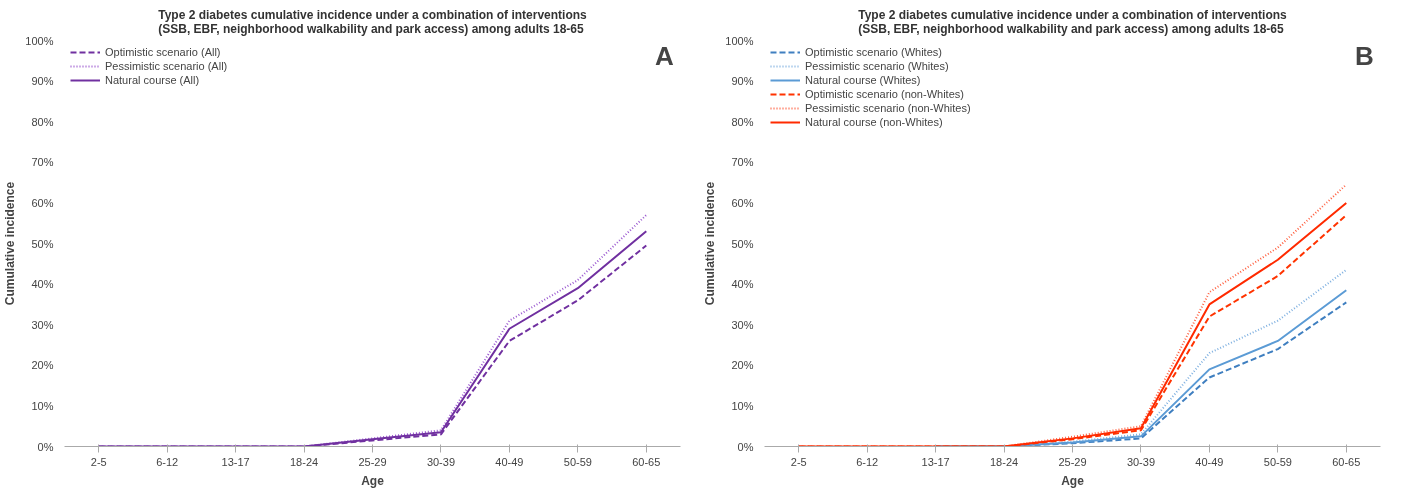  I want to click on legend-label: Optimistic scenario (All), so click(163, 52).